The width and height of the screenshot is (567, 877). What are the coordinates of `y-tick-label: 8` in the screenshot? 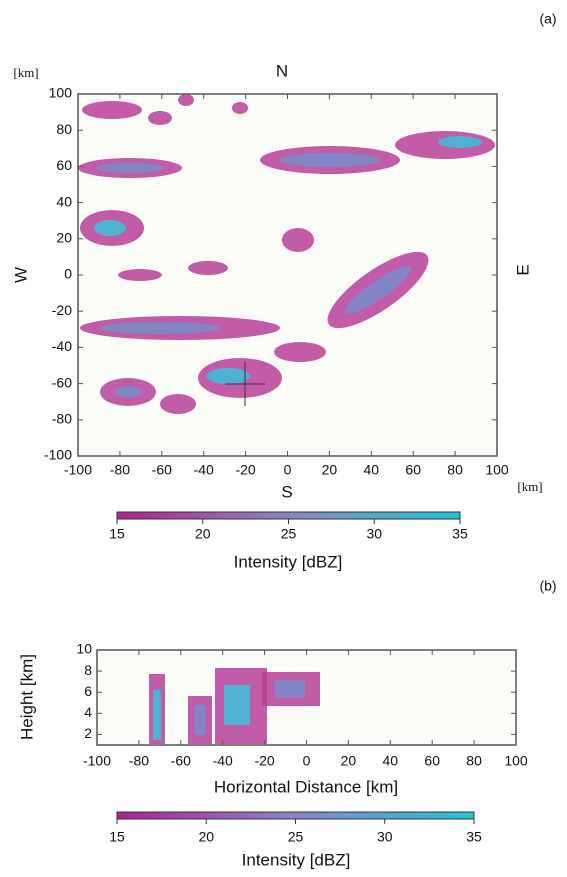 It's located at (88, 670).